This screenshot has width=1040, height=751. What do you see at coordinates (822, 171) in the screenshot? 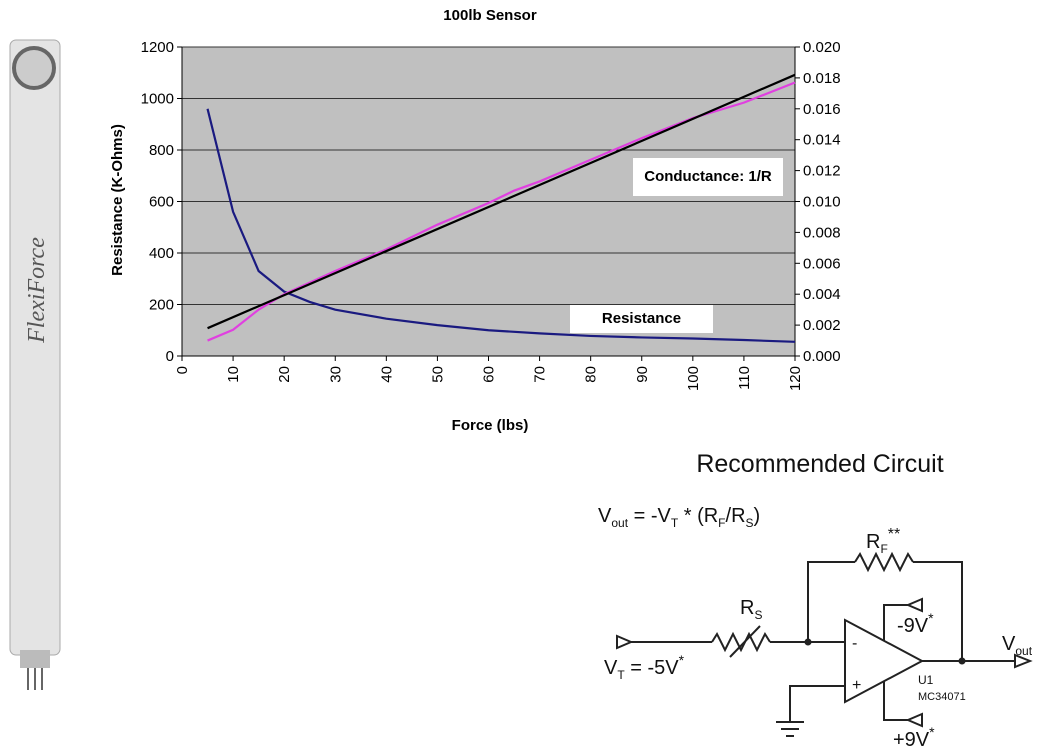
I see `y2-tick-label: 0.012` at bounding box center [822, 171].